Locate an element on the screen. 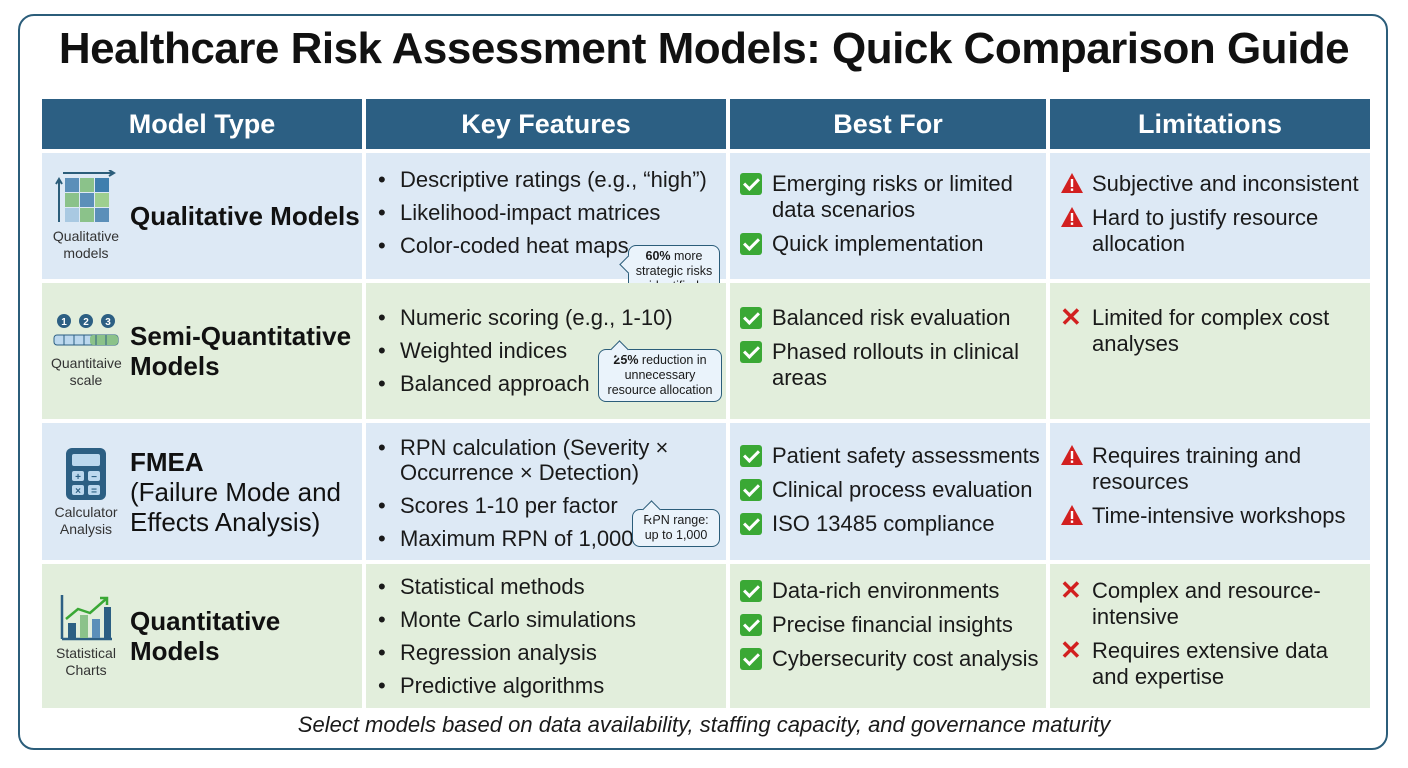 The width and height of the screenshot is (1408, 768). svg-text: 2 is located at coordinates (86, 322).